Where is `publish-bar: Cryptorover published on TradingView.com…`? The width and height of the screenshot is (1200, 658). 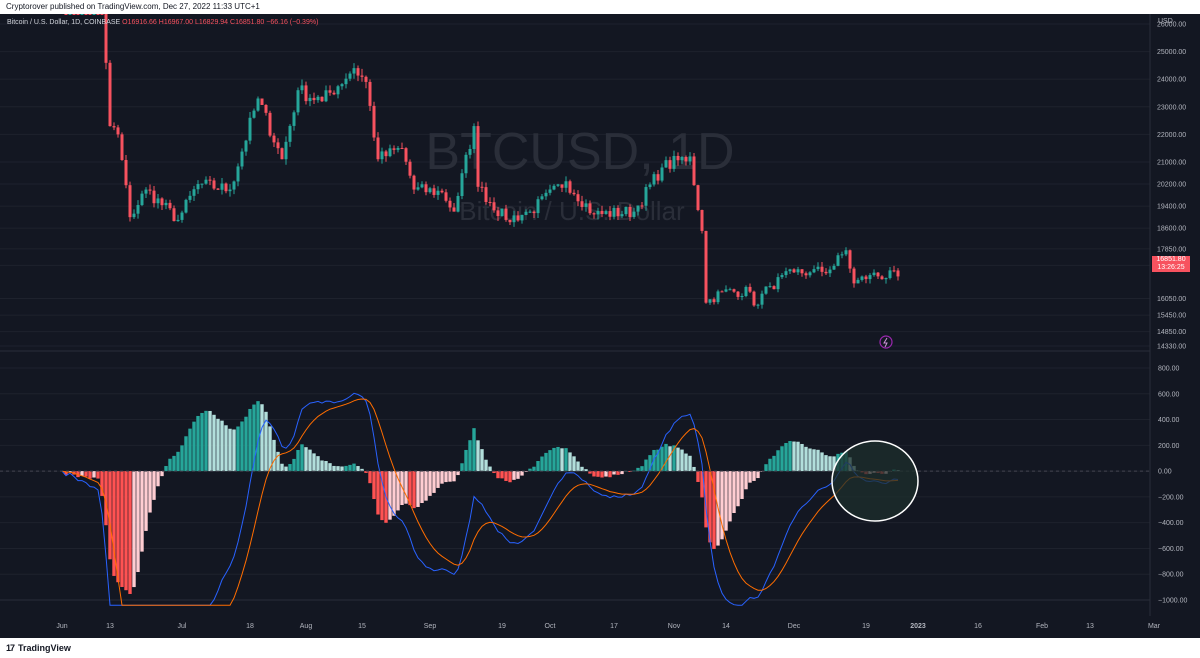 publish-bar: Cryptorover published on TradingView.com… is located at coordinates (600, 7).